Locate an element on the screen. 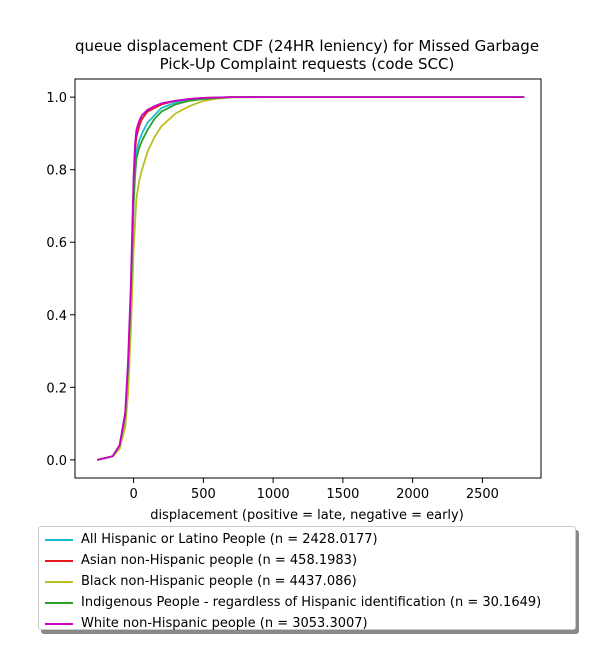  y-tick-label: 0.8 is located at coordinates (56, 171).